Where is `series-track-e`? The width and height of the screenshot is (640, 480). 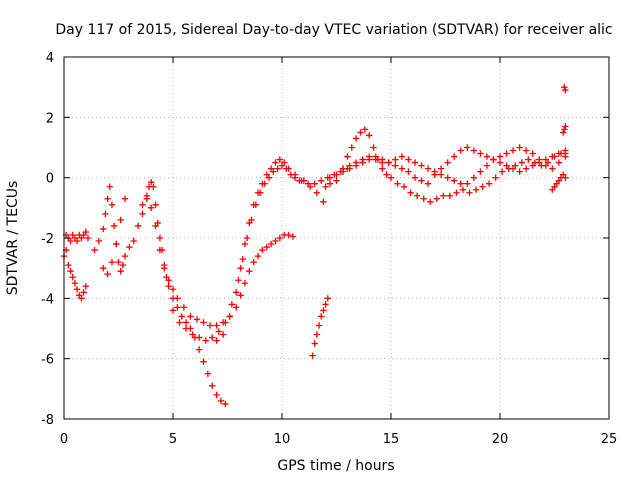 series-track-e is located at coordinates (177, 293).